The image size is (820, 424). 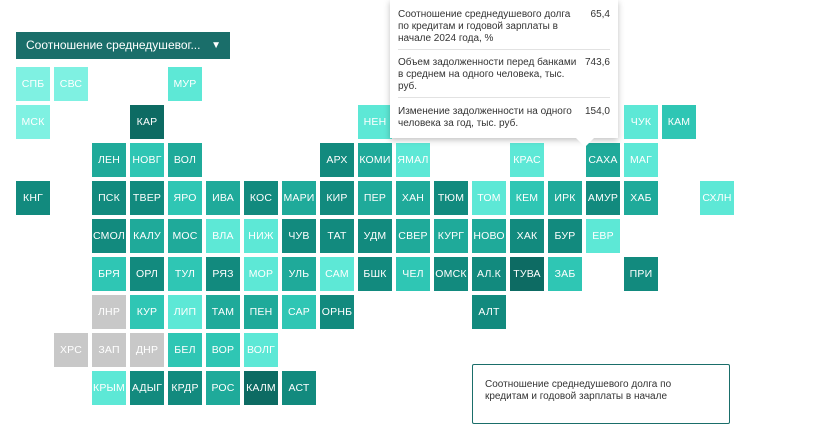 What do you see at coordinates (375, 236) in the screenshot?
I see `region-tile-УДМ: УДМ` at bounding box center [375, 236].